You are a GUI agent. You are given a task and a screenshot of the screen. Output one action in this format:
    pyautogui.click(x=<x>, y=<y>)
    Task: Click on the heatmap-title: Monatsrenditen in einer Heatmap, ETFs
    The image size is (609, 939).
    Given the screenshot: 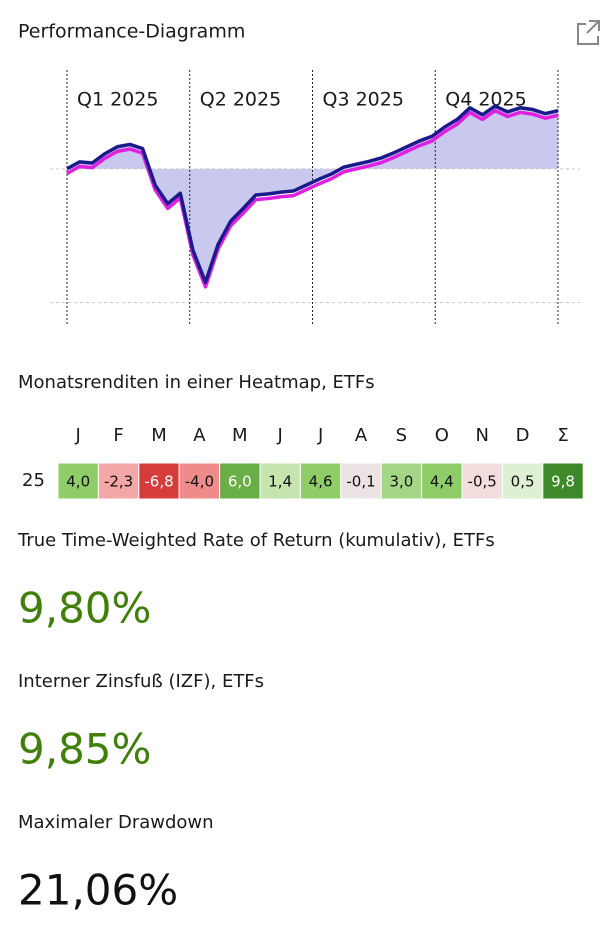 What is the action you would take?
    pyautogui.click(x=196, y=382)
    